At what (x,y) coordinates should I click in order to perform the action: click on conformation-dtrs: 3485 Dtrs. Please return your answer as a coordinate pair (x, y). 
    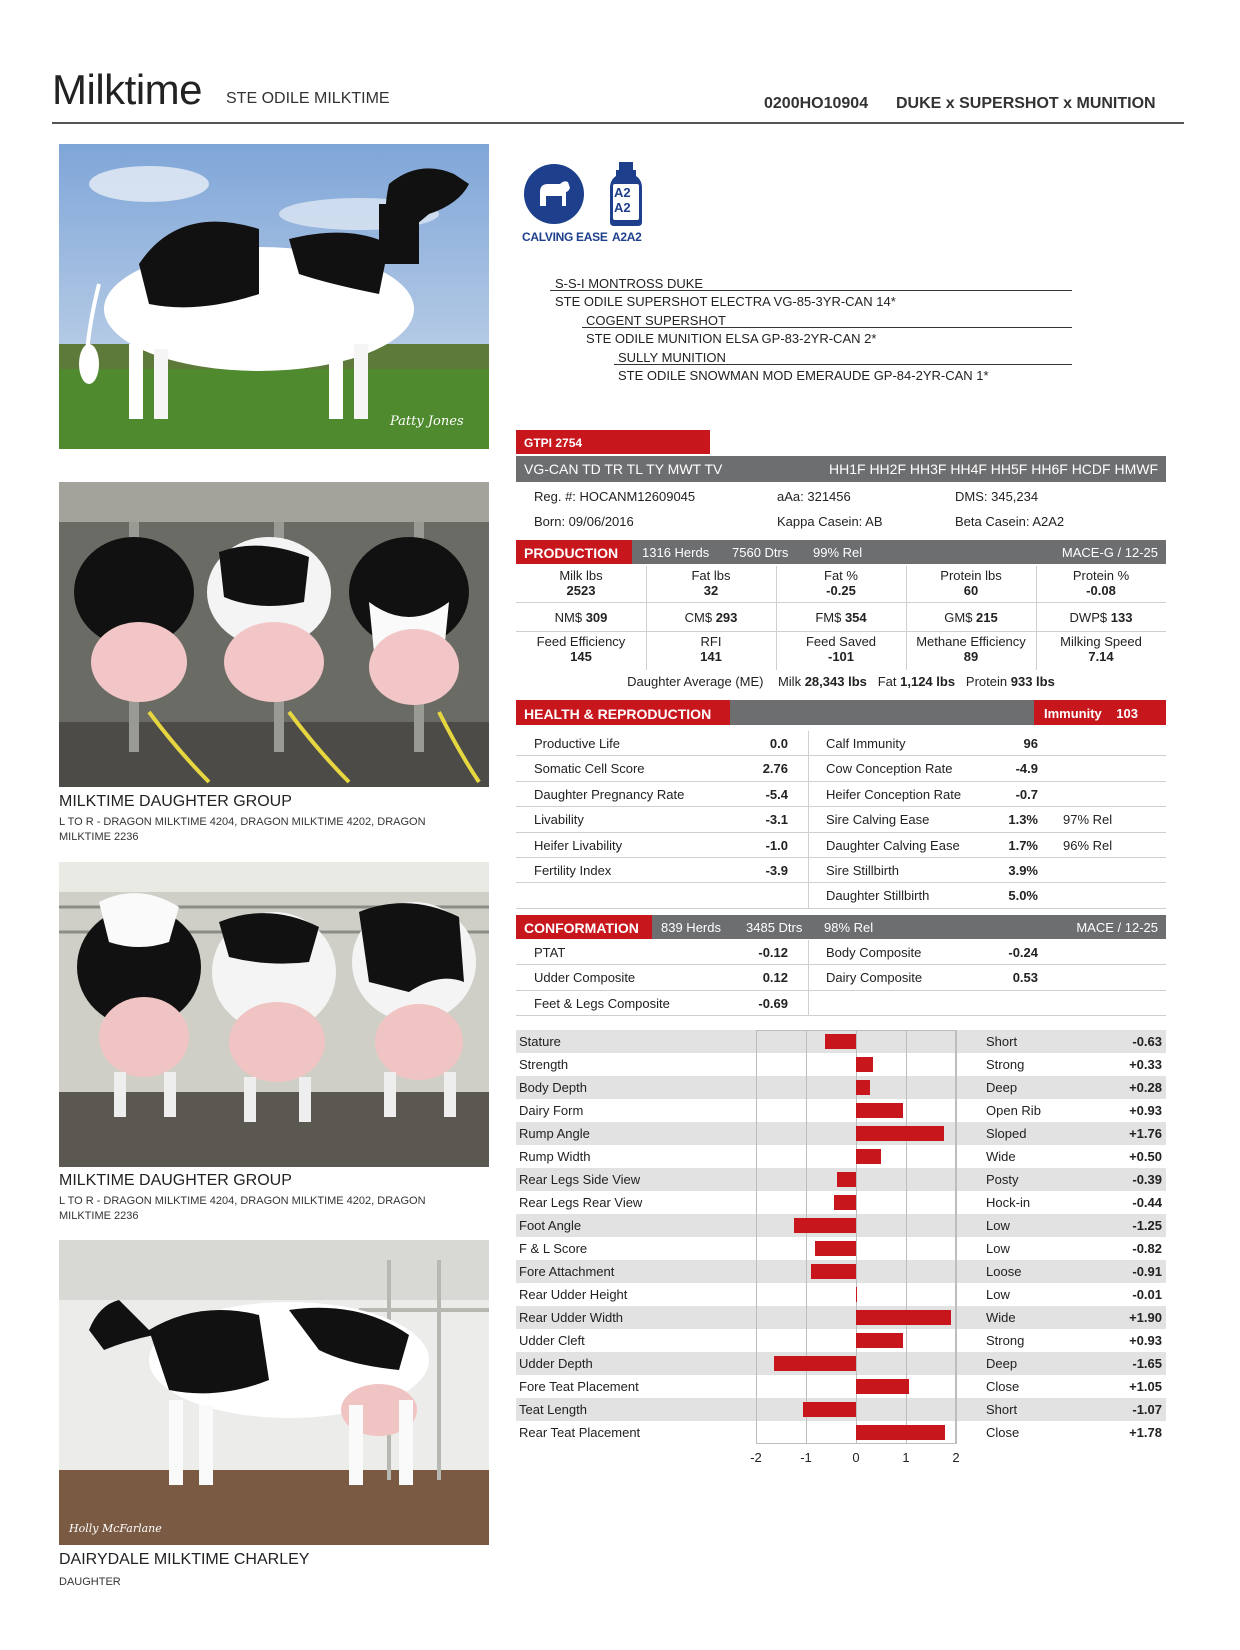
    Looking at the image, I should click on (774, 927).